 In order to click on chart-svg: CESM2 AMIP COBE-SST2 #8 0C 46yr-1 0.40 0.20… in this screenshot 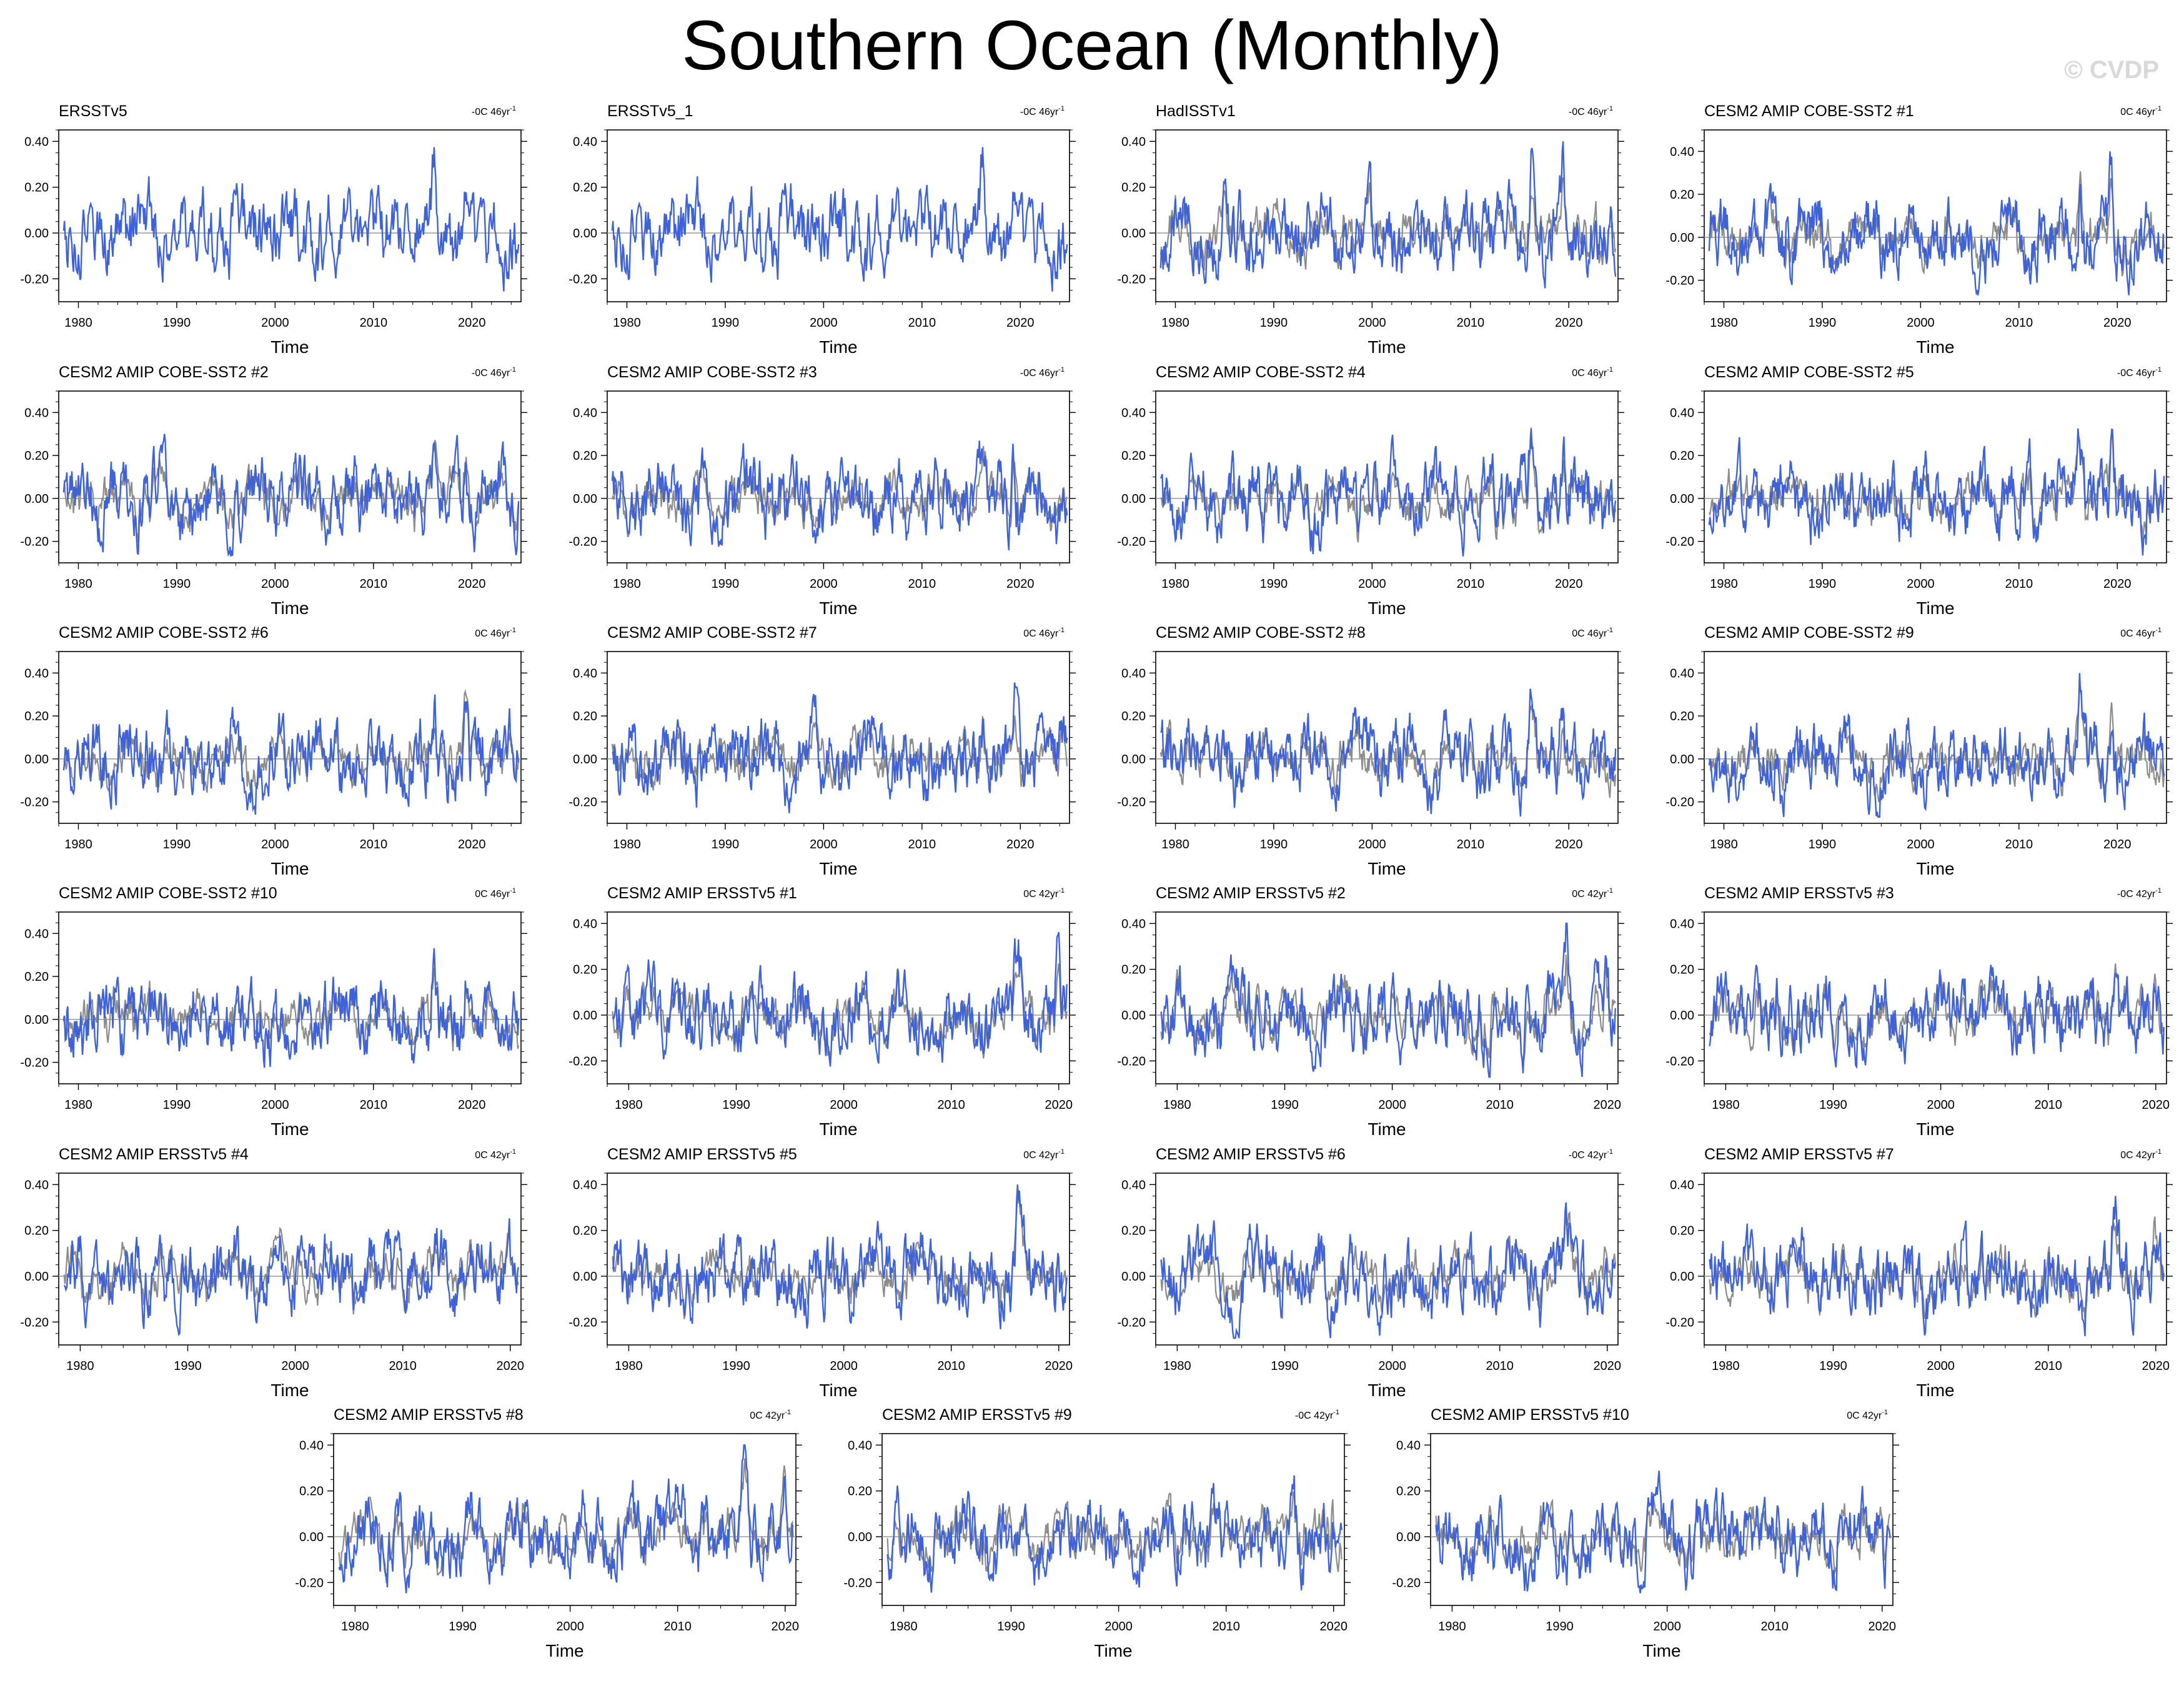, I will do `click(1370, 751)`.